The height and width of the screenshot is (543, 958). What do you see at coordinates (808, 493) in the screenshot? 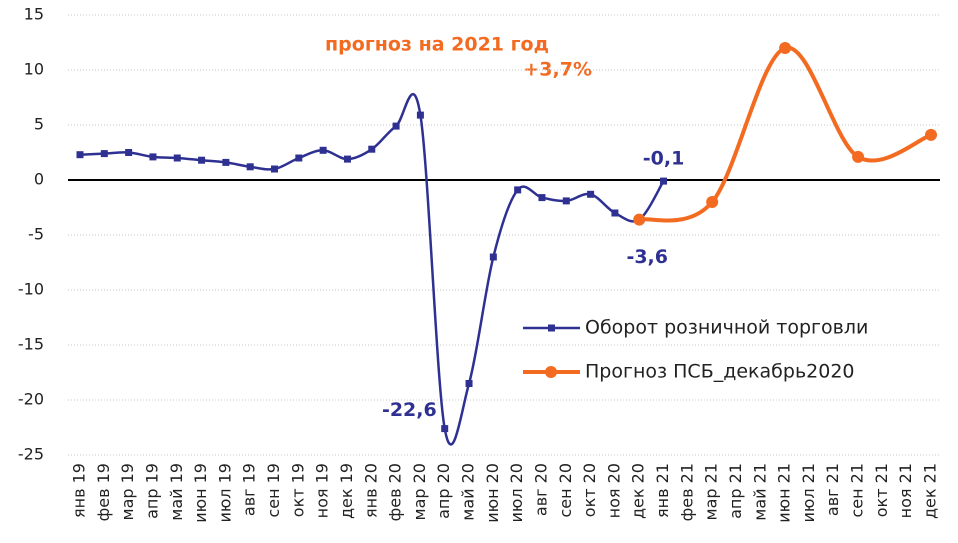
I see `x-tick-label: июл 21` at bounding box center [808, 493].